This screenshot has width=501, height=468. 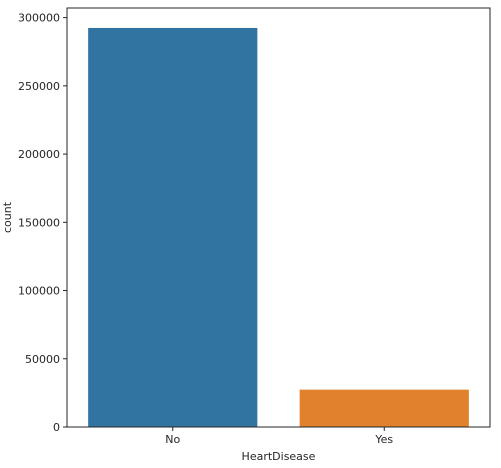 What do you see at coordinates (42, 359) in the screenshot?
I see `y-tick-label: 50000` at bounding box center [42, 359].